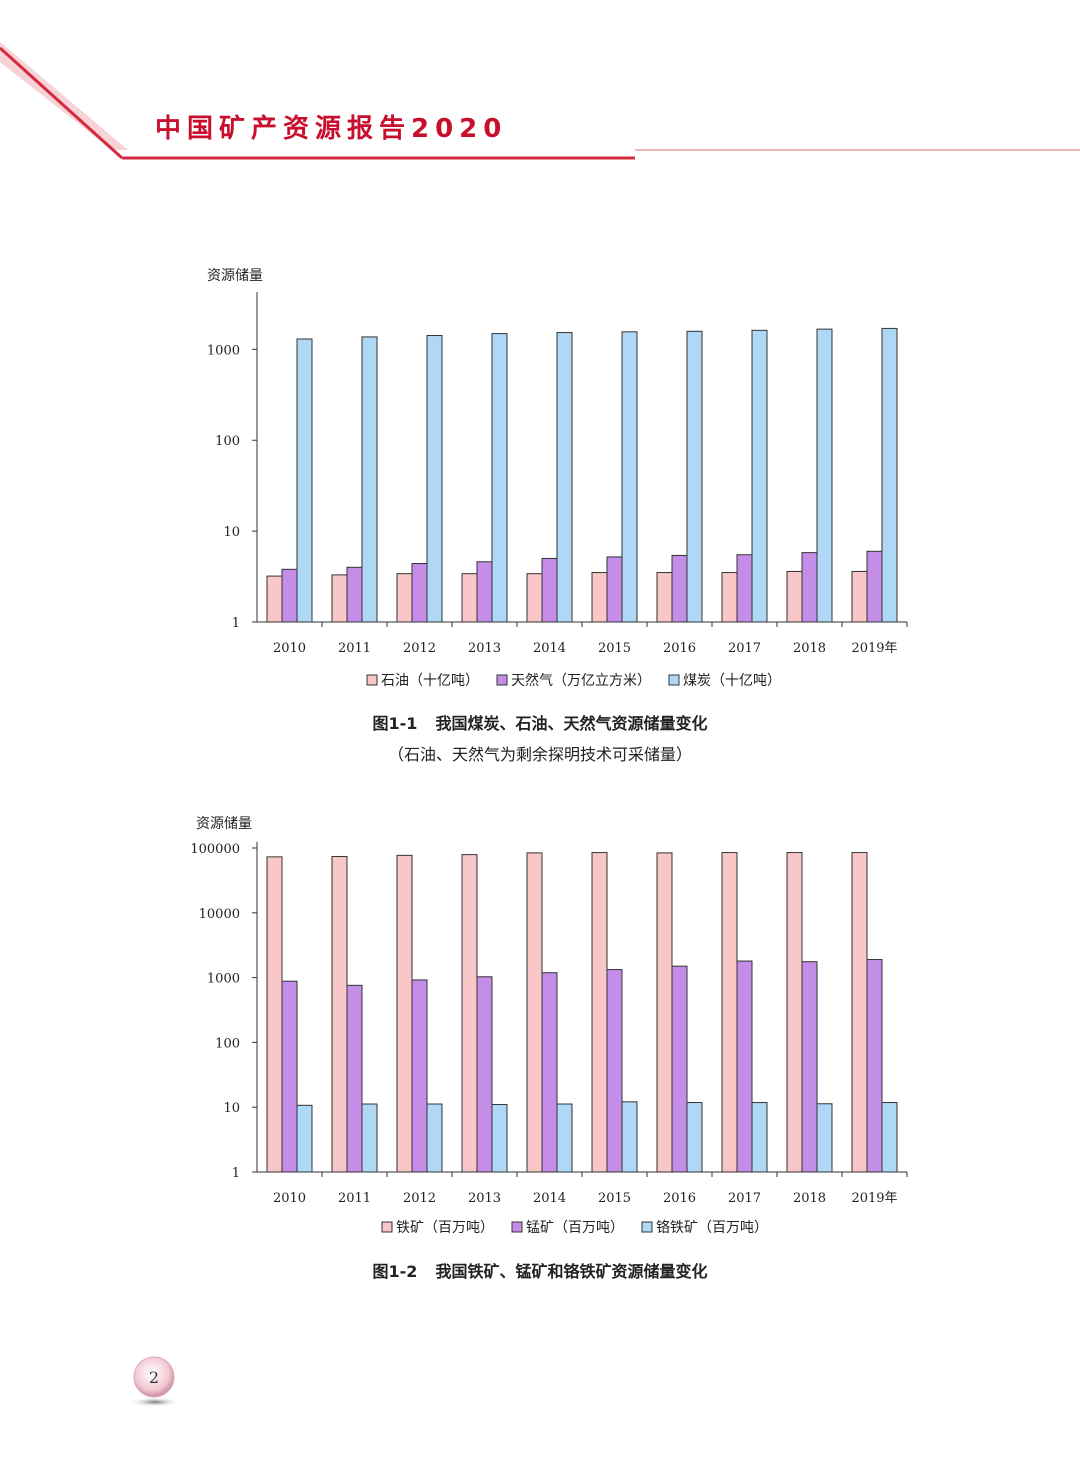  I want to click on legend-label: 铬铁矿（百万吨）, so click(712, 1228).